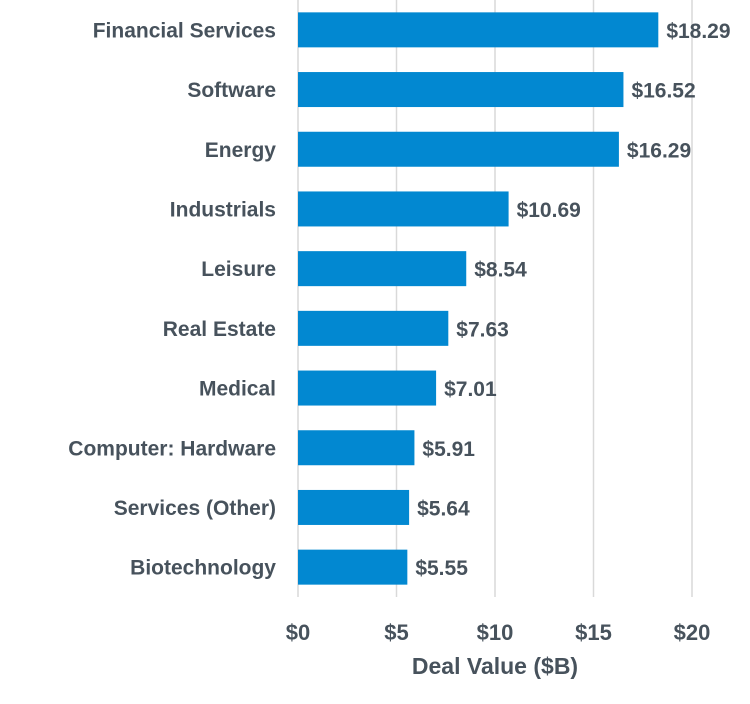  I want to click on x-tick-label: $15, so click(593, 632).